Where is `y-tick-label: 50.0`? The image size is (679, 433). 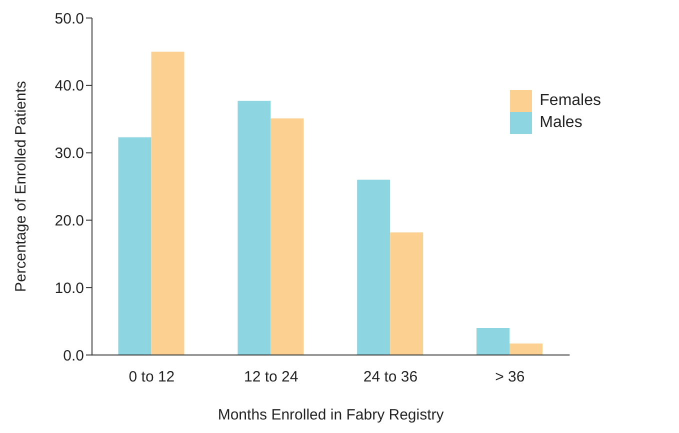
y-tick-label: 50.0 is located at coordinates (69, 19).